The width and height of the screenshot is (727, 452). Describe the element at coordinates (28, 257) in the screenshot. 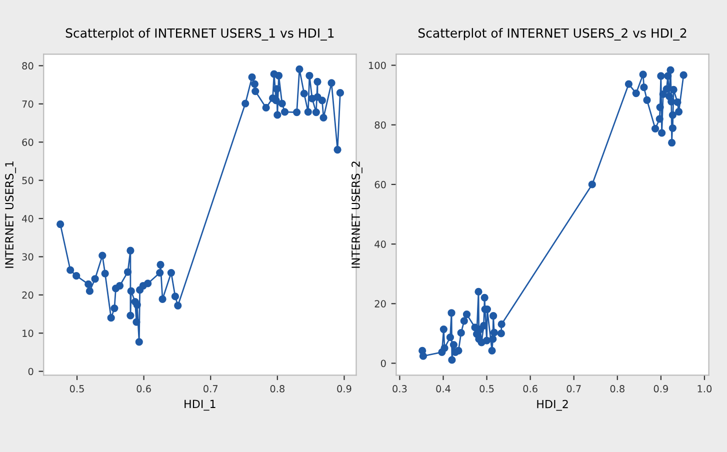

I see `y-tick-label: 30` at that location.